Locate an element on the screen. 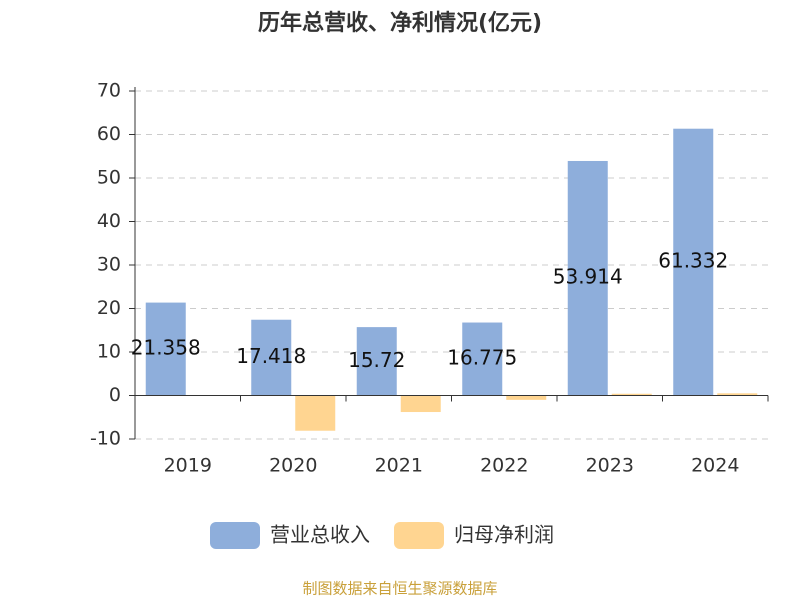  x-tick-label: 2019 is located at coordinates (188, 466).